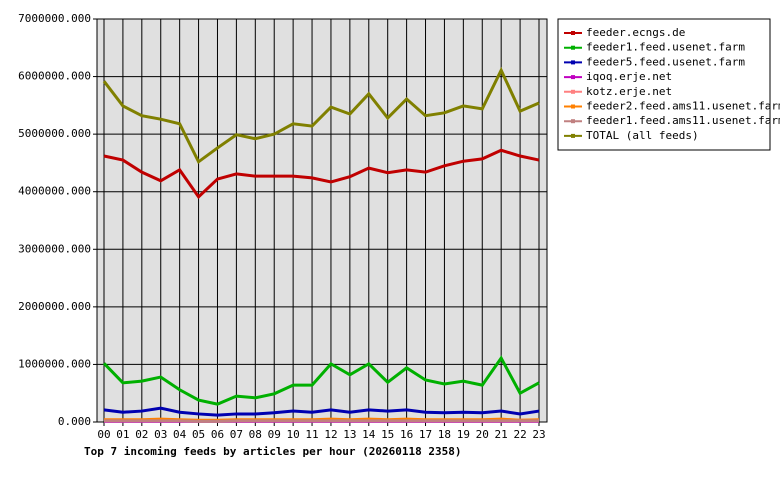 This screenshot has width=780, height=480. I want to click on x-tick-label: 12, so click(330, 434).